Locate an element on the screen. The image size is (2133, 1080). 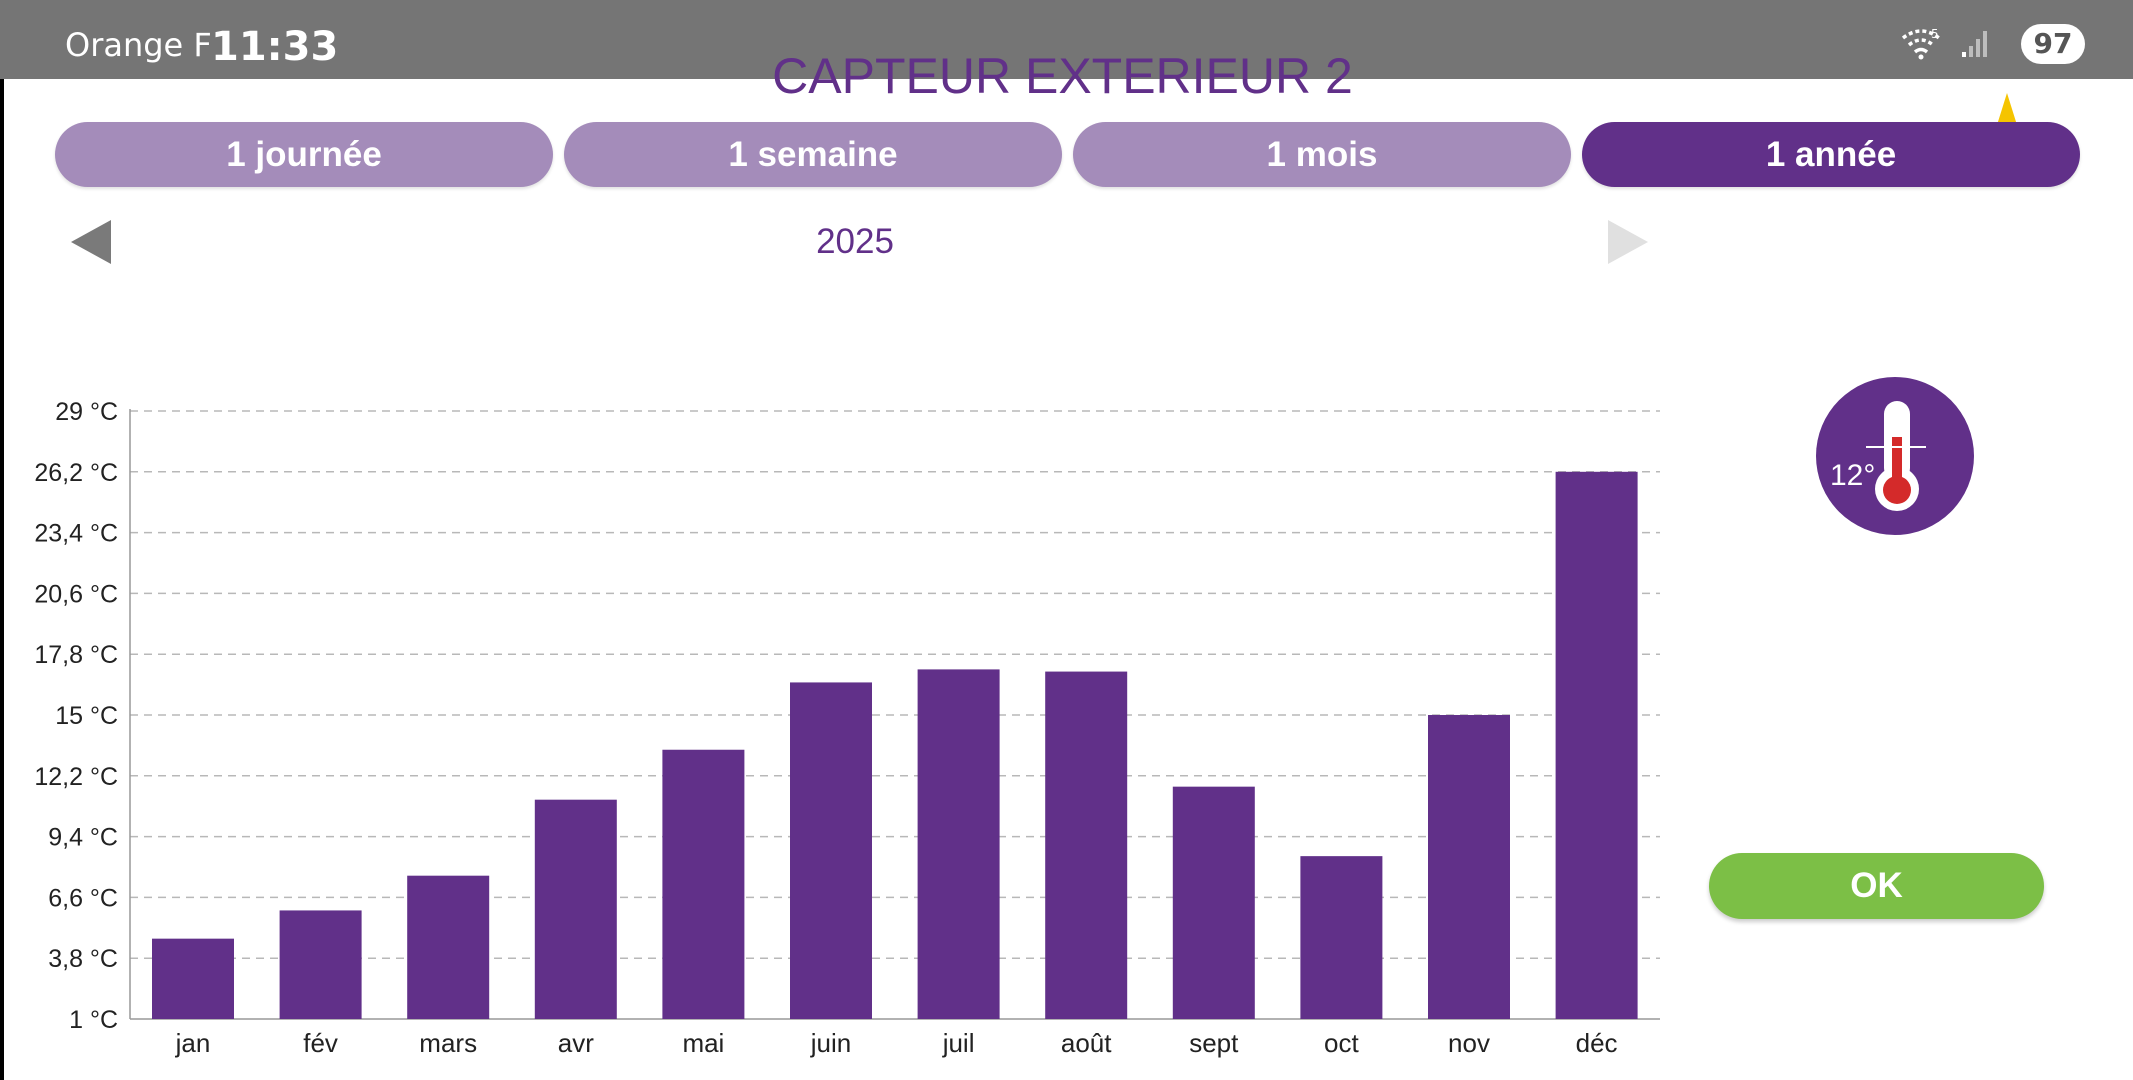
bar-août is located at coordinates (1086, 845).